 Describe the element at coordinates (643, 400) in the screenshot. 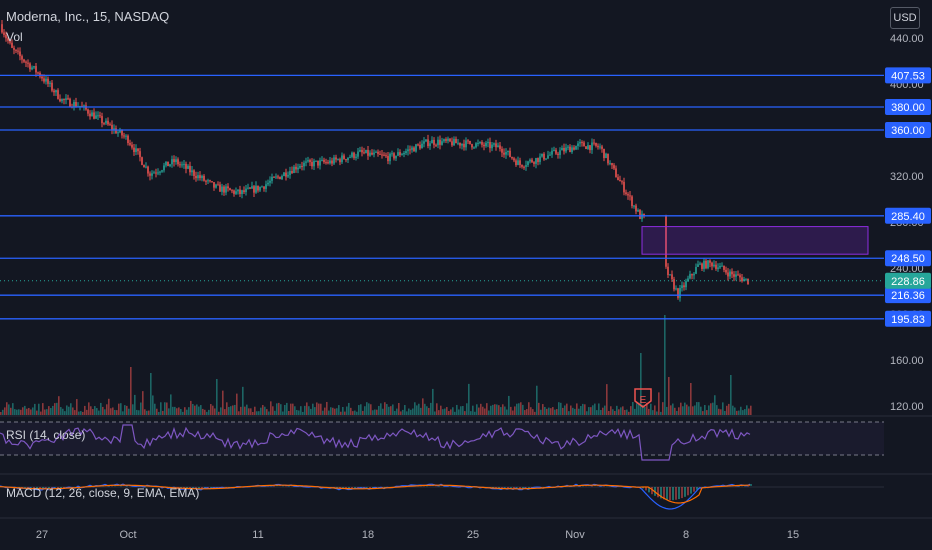

I see `earnings-marker-label: E` at that location.